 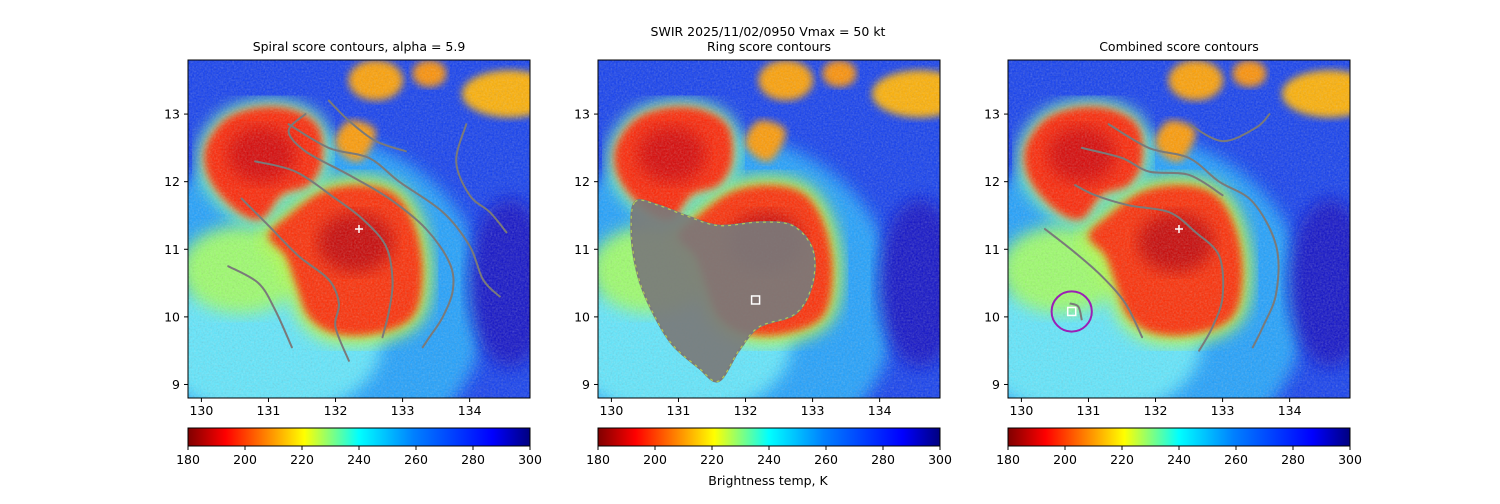 I want to click on panel-title: Spiral score contours, alpha = 5.9, so click(x=359, y=46).